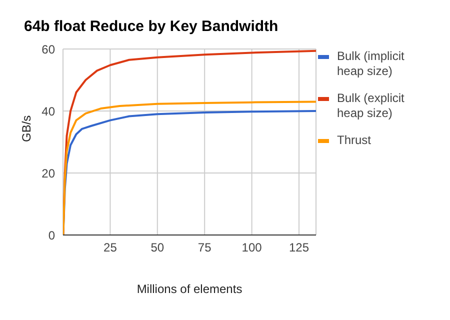  Describe the element at coordinates (371, 106) in the screenshot. I see `legend-label: Bulk (explicit heap size)` at that location.